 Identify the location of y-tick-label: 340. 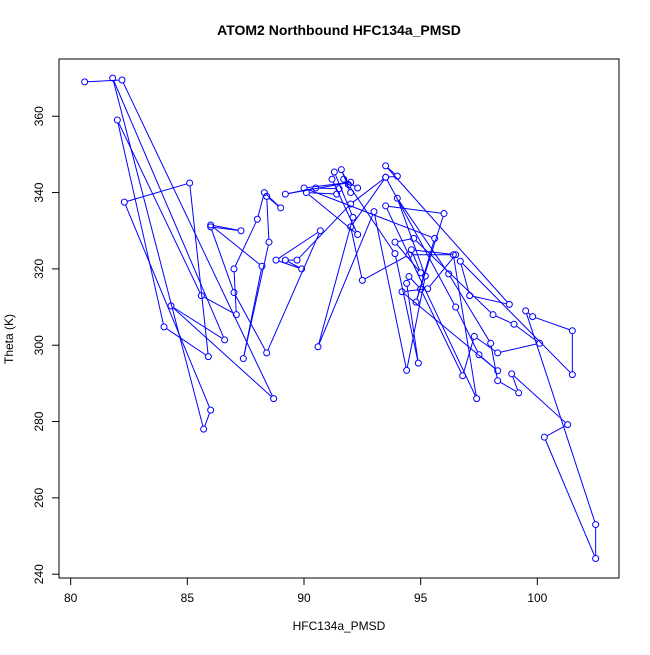
(39, 192).